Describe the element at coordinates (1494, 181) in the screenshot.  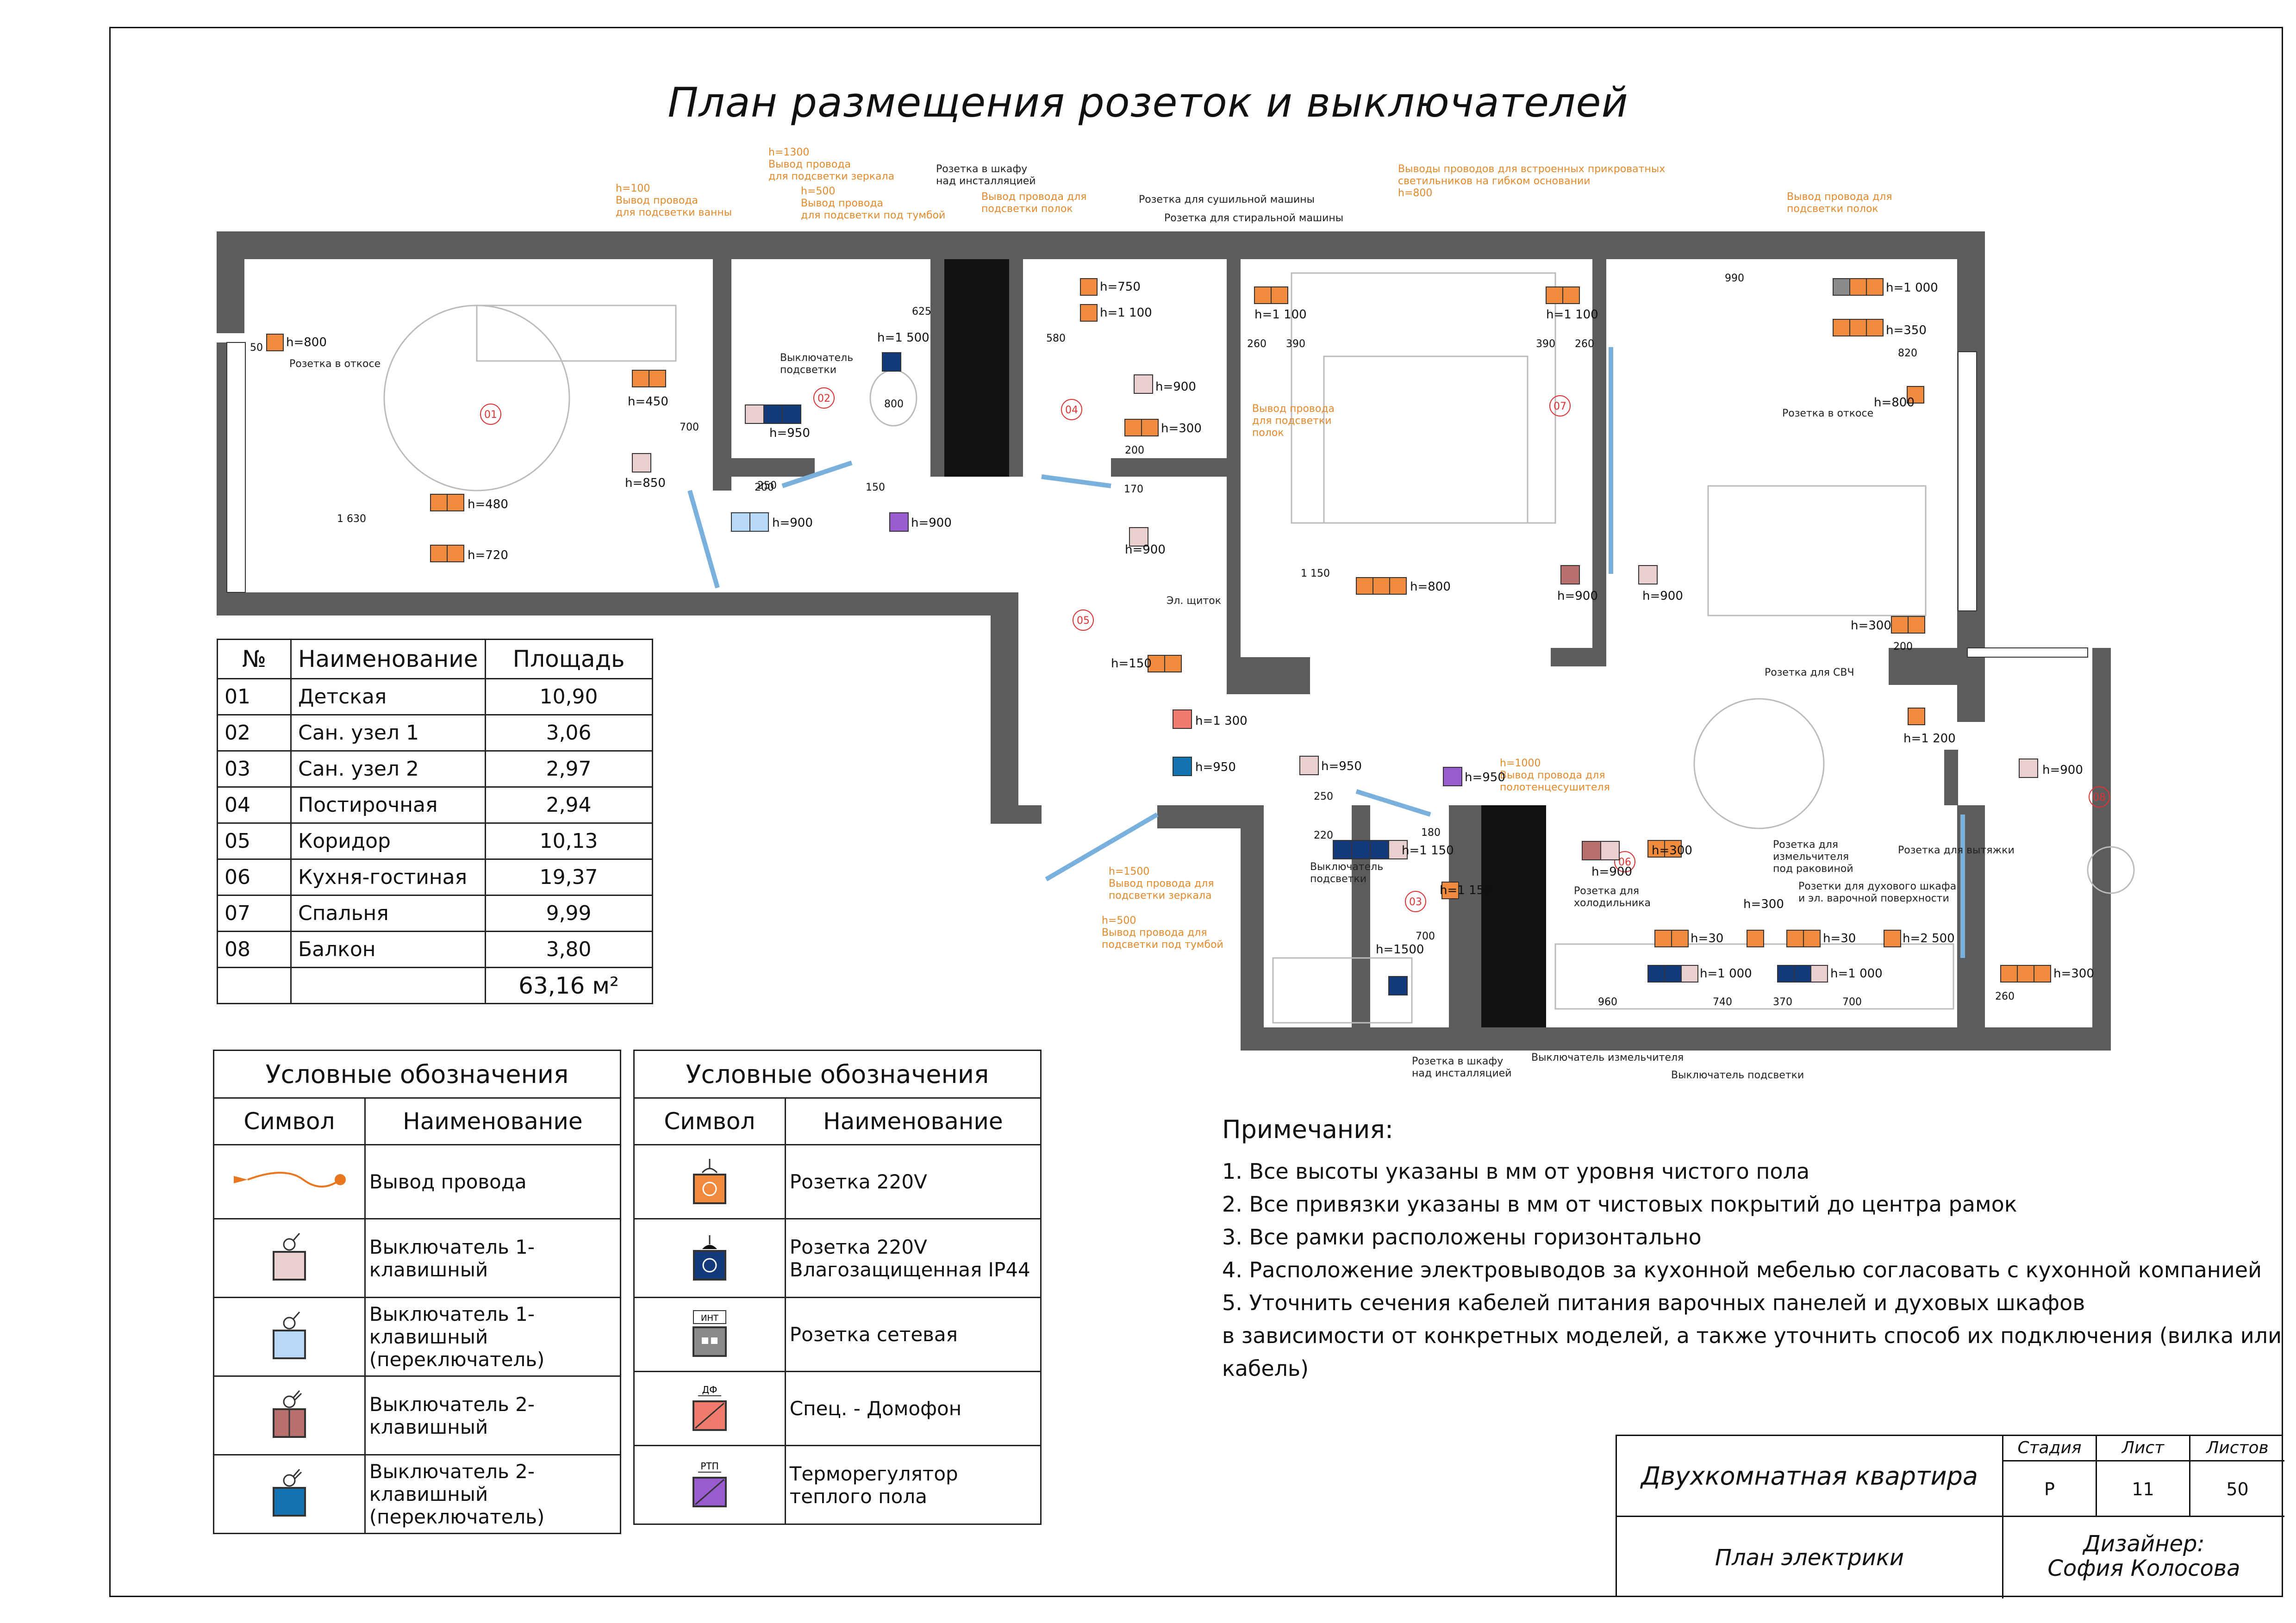
I see `callout-bedside-2: светильников на гибком основании` at that location.